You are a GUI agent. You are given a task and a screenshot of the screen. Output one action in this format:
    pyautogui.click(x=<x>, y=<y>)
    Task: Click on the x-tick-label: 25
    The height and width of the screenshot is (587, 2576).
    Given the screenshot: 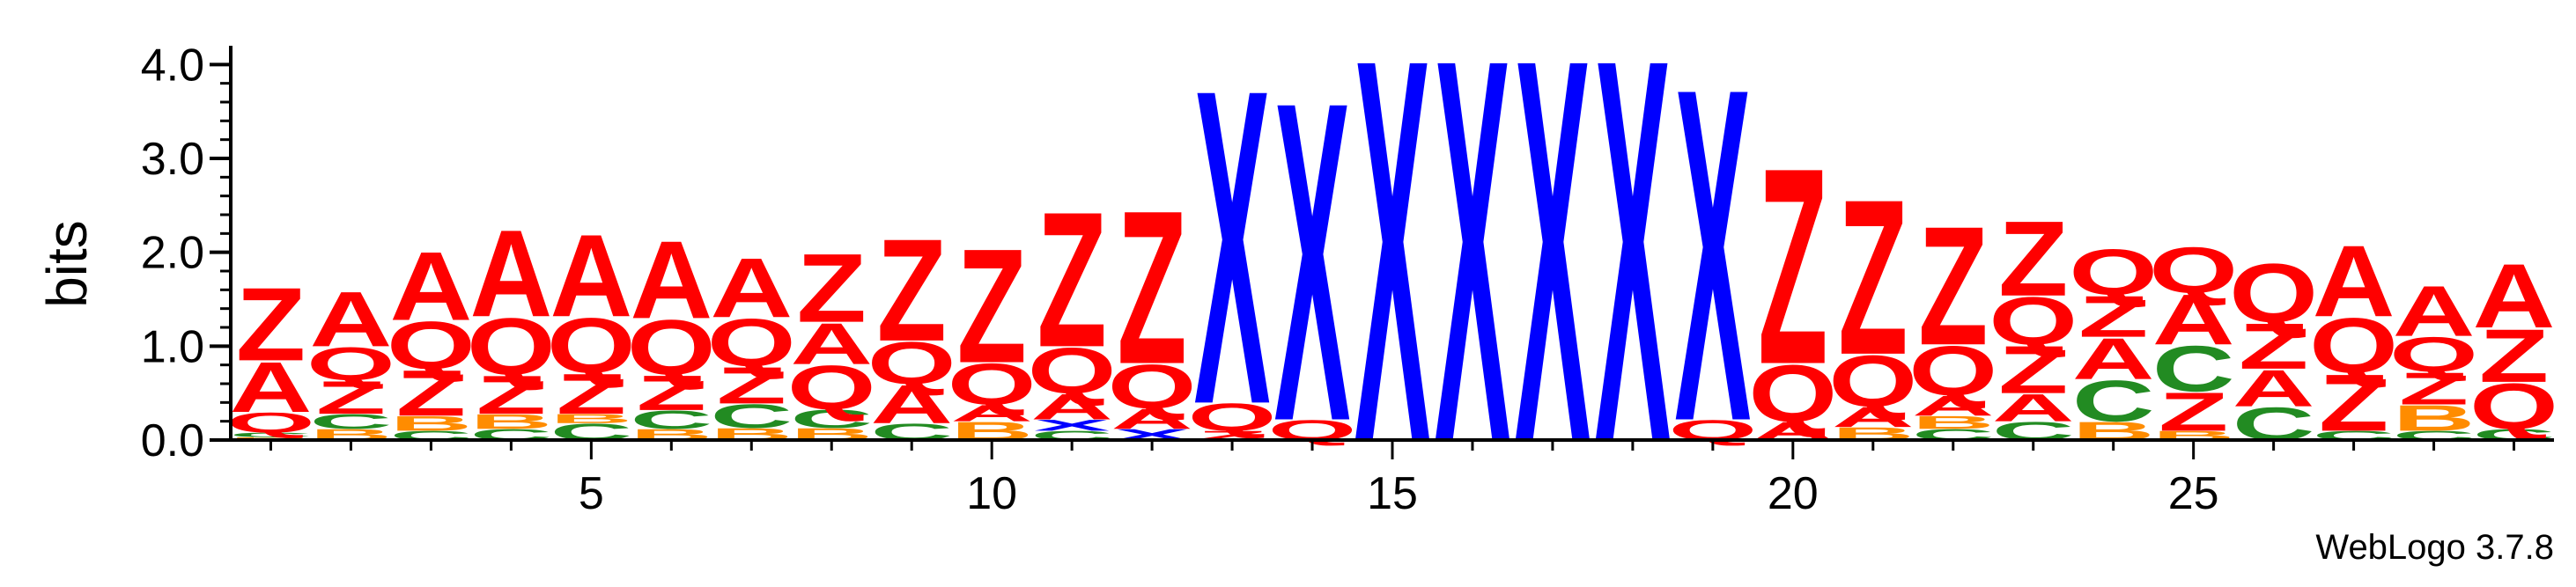 What is the action you would take?
    pyautogui.click(x=2193, y=493)
    